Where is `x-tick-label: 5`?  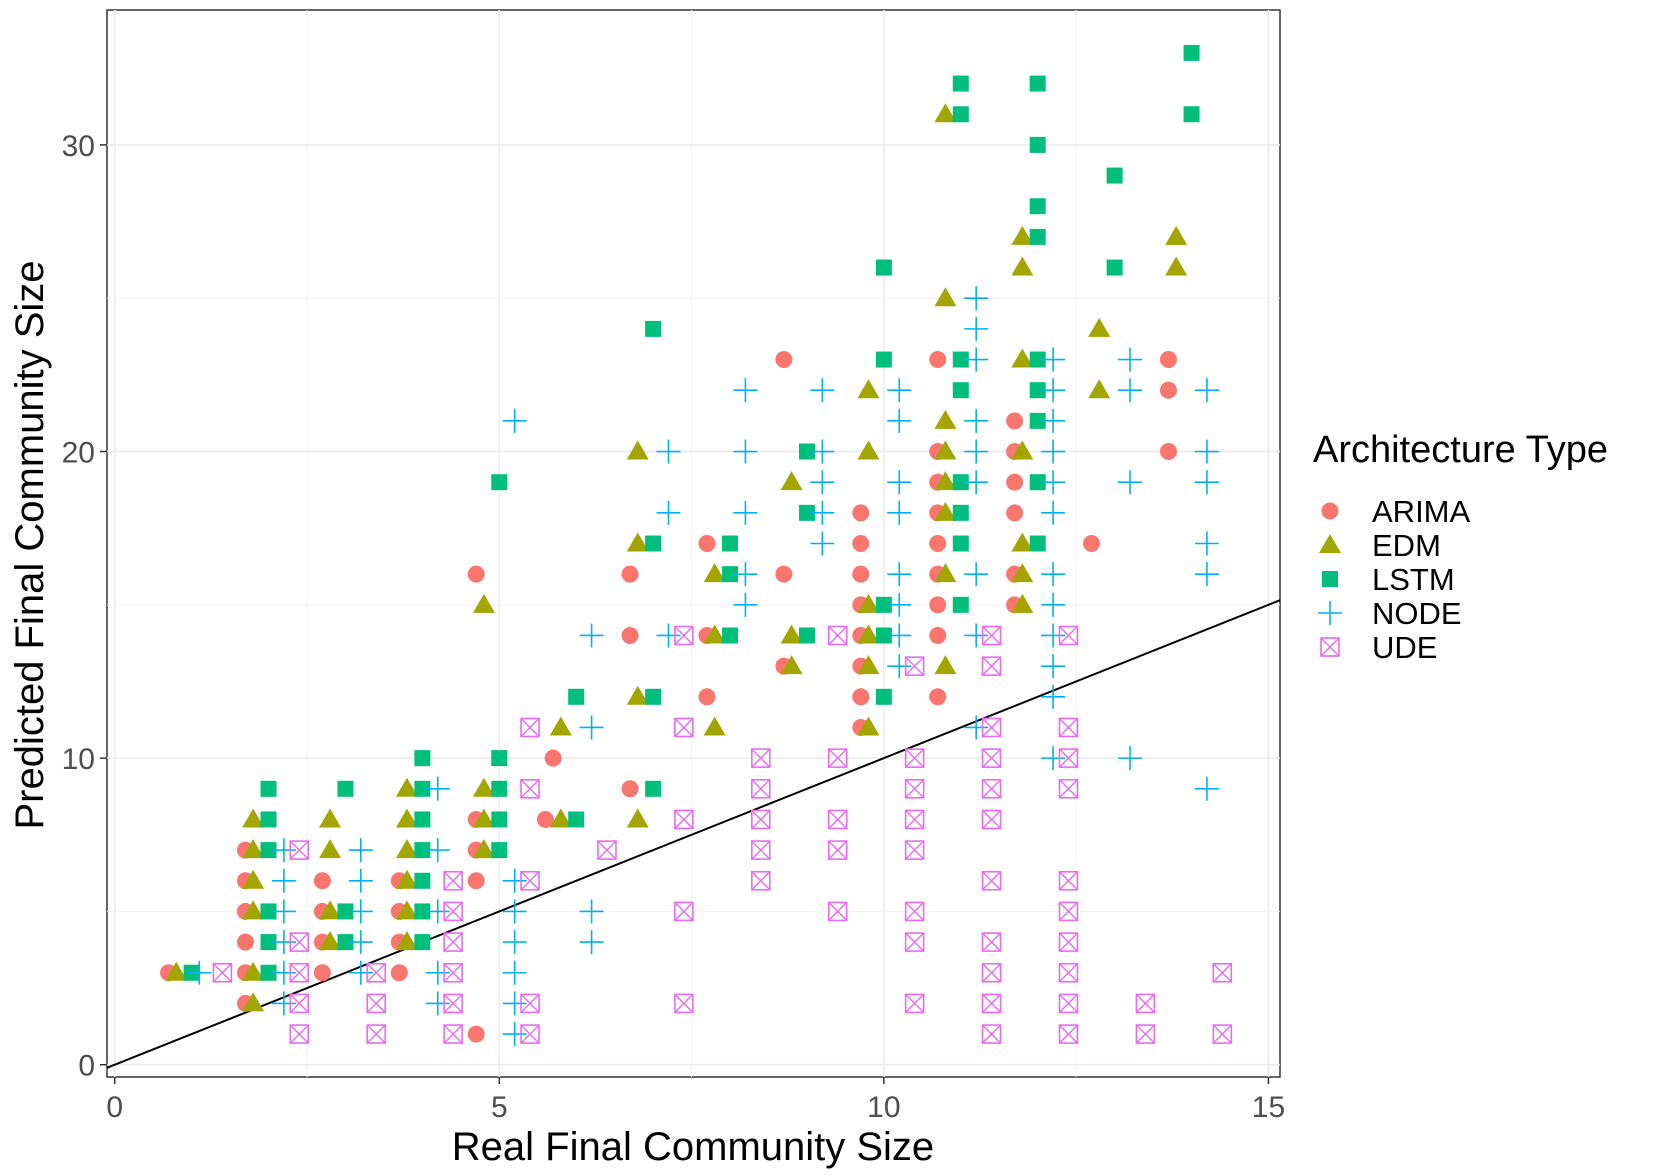
x-tick-label: 5 is located at coordinates (499, 1107).